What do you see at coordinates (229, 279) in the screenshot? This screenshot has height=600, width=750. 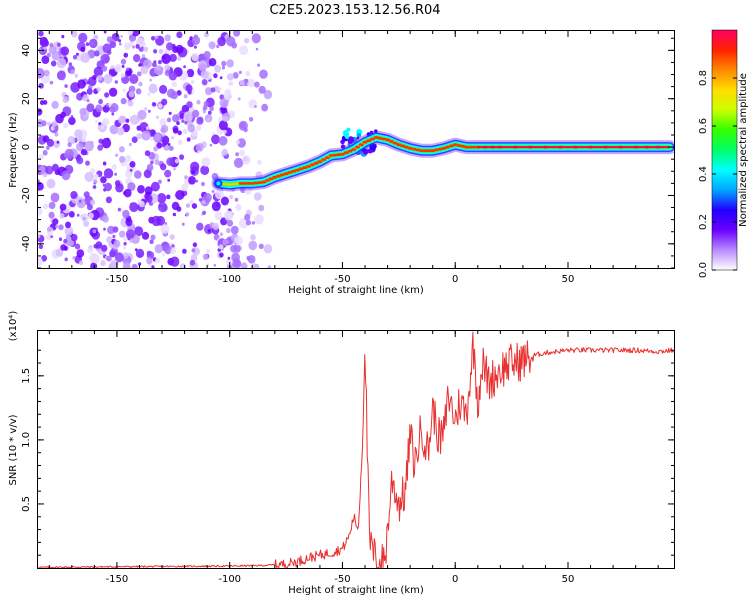 I see `spectrogram-xtick-label: -100` at bounding box center [229, 279].